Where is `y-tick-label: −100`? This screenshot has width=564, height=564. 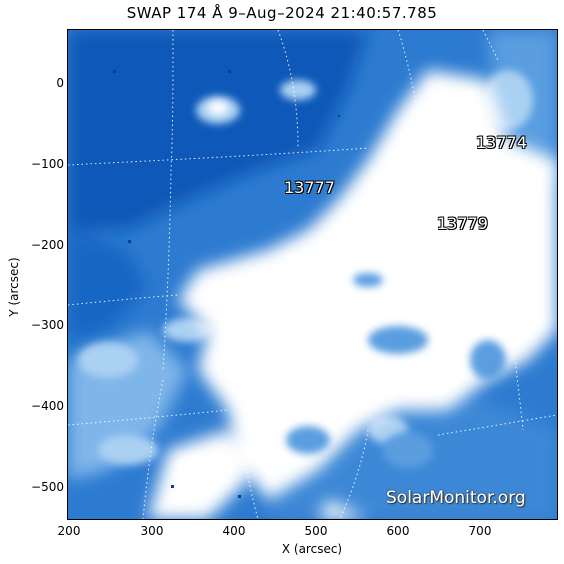 y-tick-label: −100 is located at coordinates (47, 164).